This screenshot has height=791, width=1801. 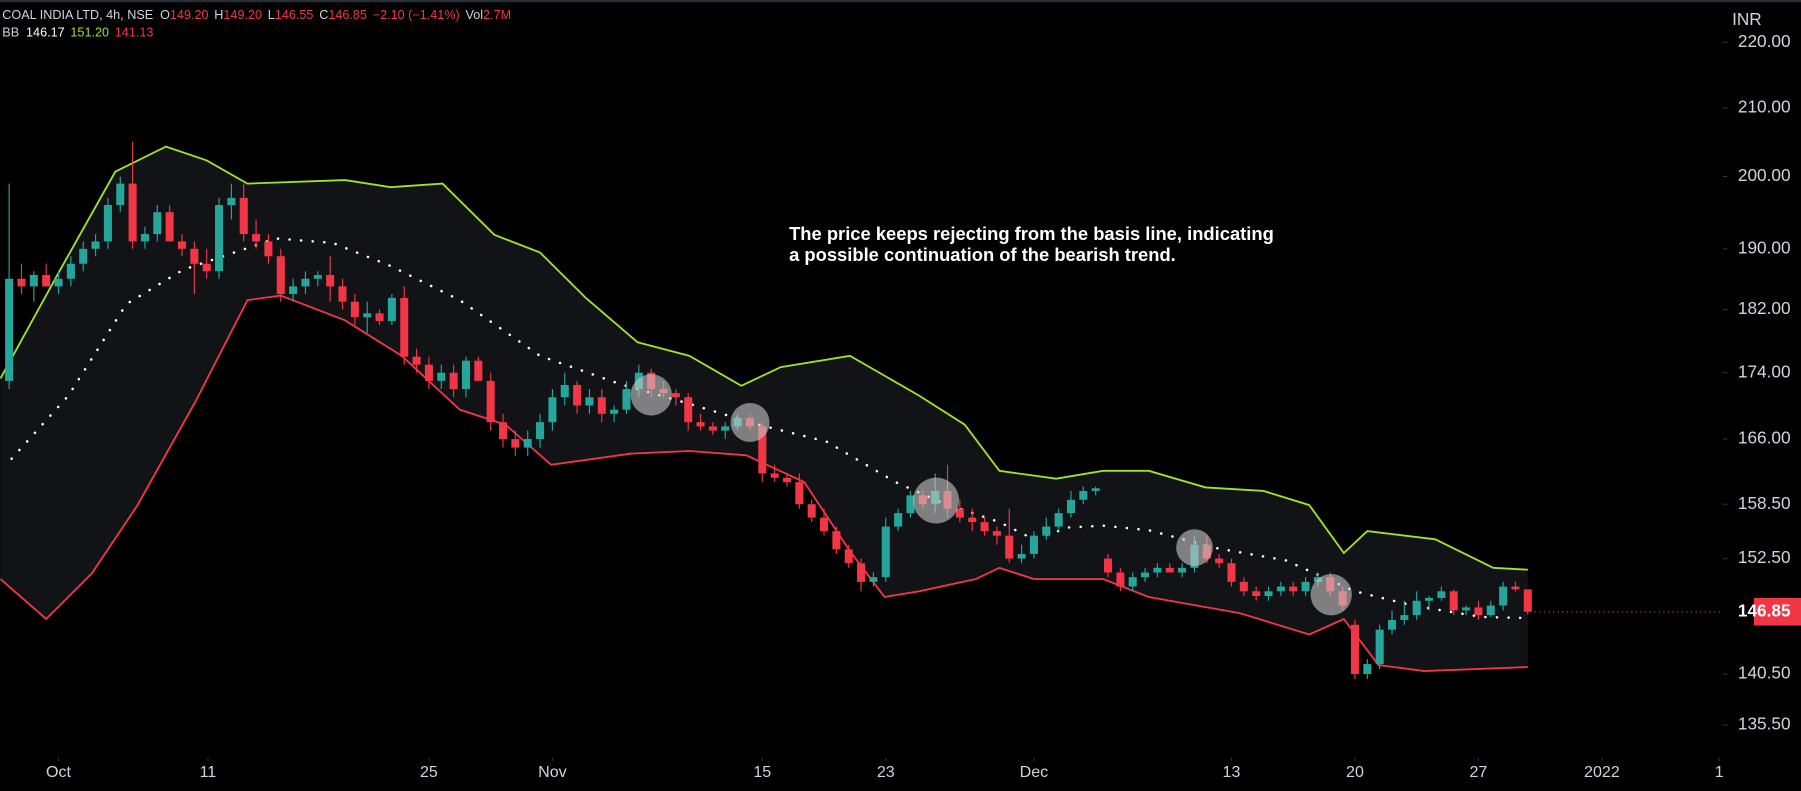 I want to click on indicator-upper: 151.20, so click(x=89, y=33).